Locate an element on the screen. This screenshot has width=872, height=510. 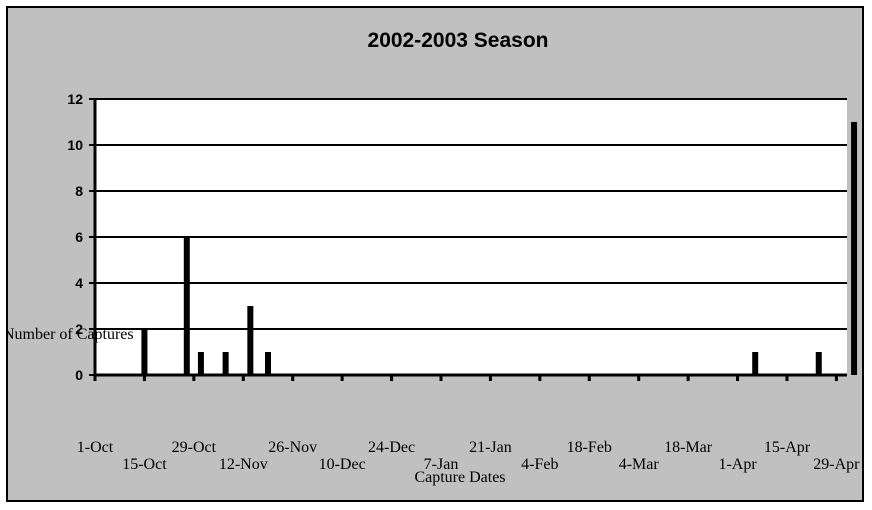
x-tick-label: 29-Apr is located at coordinates (836, 464).